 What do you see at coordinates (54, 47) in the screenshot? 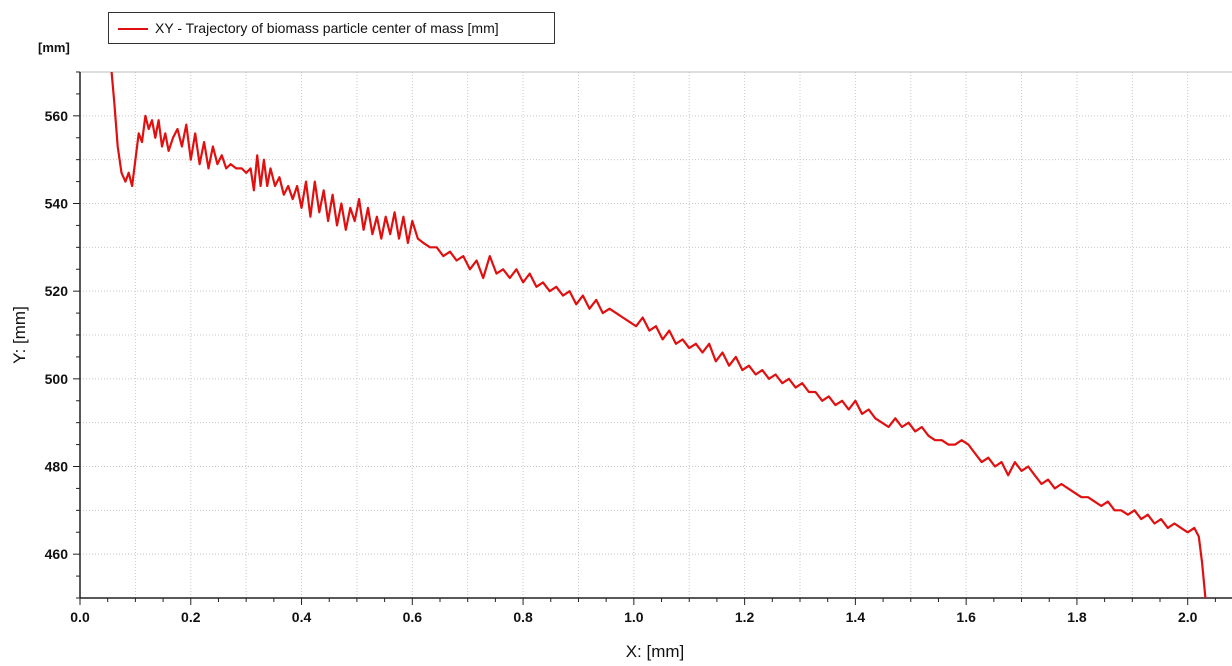
I see `y-axis-unit-label: [mm]` at bounding box center [54, 47].